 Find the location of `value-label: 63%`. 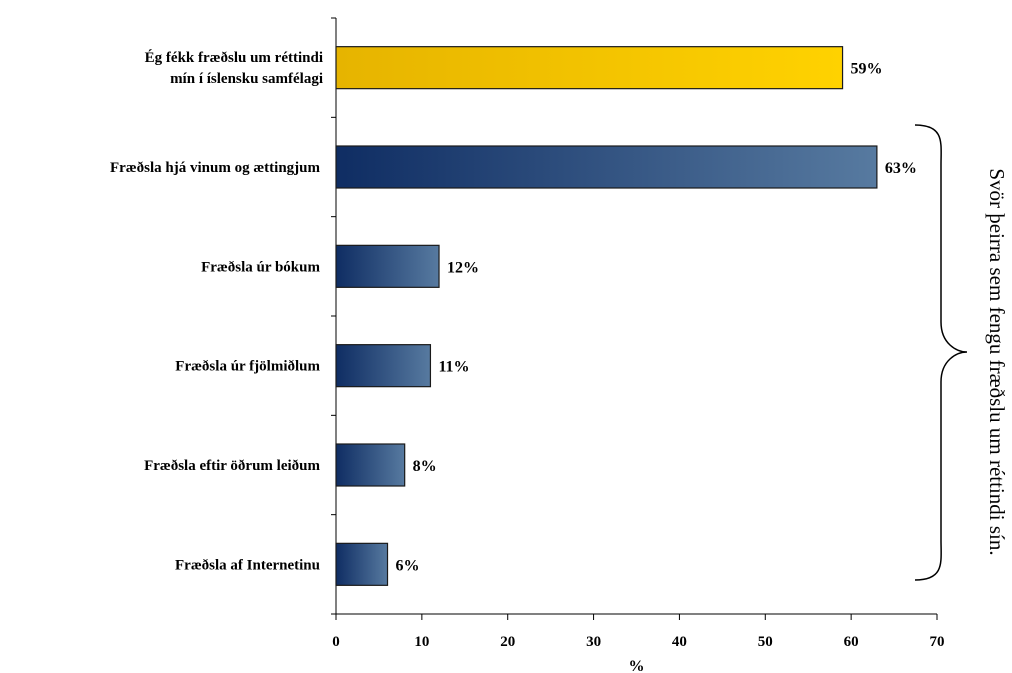

value-label: 63% is located at coordinates (901, 168).